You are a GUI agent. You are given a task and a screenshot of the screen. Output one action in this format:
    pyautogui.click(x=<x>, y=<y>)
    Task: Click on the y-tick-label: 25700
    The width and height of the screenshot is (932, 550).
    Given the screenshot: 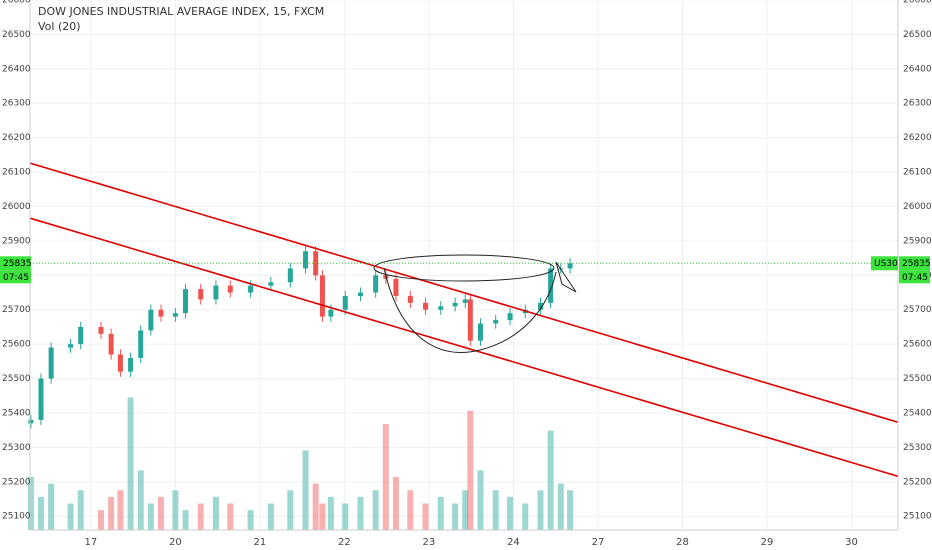 What is the action you would take?
    pyautogui.click(x=16, y=310)
    